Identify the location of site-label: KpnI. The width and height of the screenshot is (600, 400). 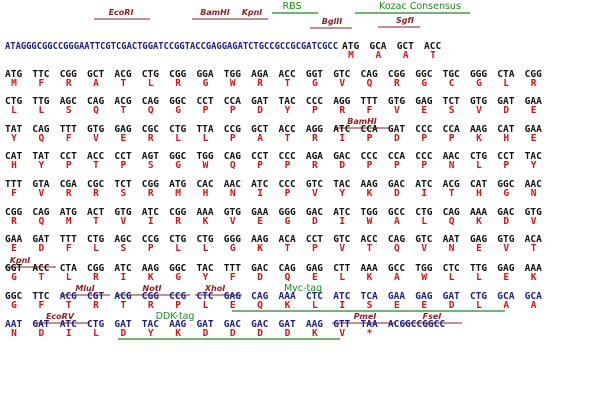
(252, 12).